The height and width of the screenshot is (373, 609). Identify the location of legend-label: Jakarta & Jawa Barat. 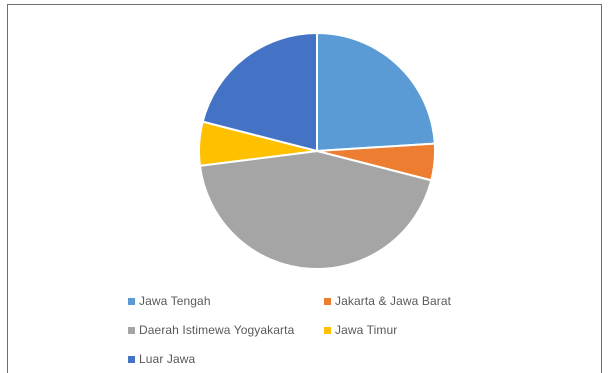
(393, 301).